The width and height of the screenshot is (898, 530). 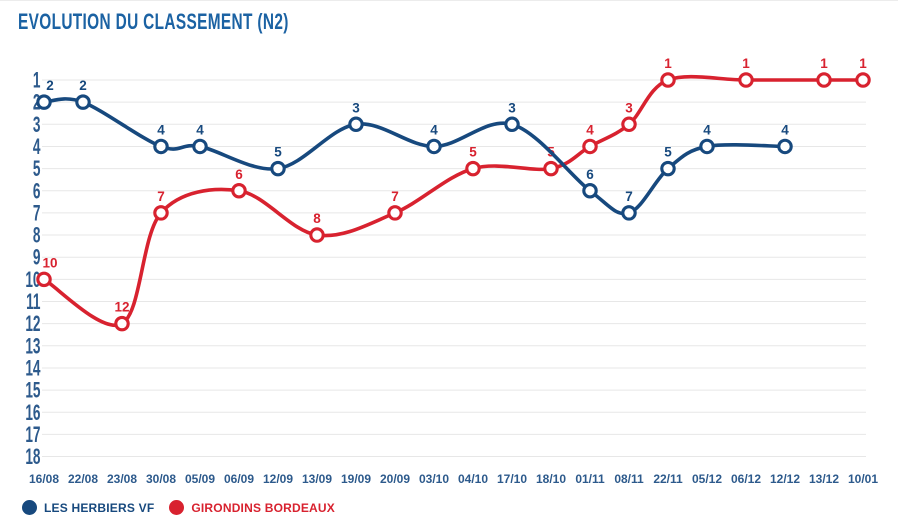 I want to click on y-tick-label: 15, so click(x=32, y=389).